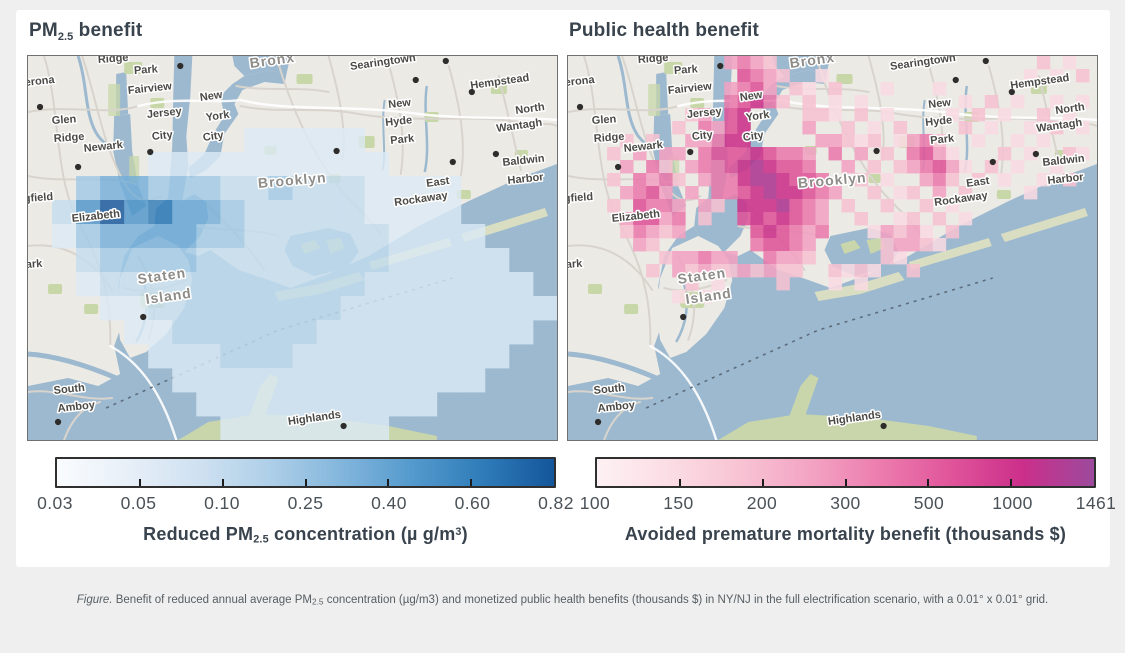 This screenshot has height=653, width=1125. What do you see at coordinates (211, 96) in the screenshot?
I see `map-place-label: New` at bounding box center [211, 96].